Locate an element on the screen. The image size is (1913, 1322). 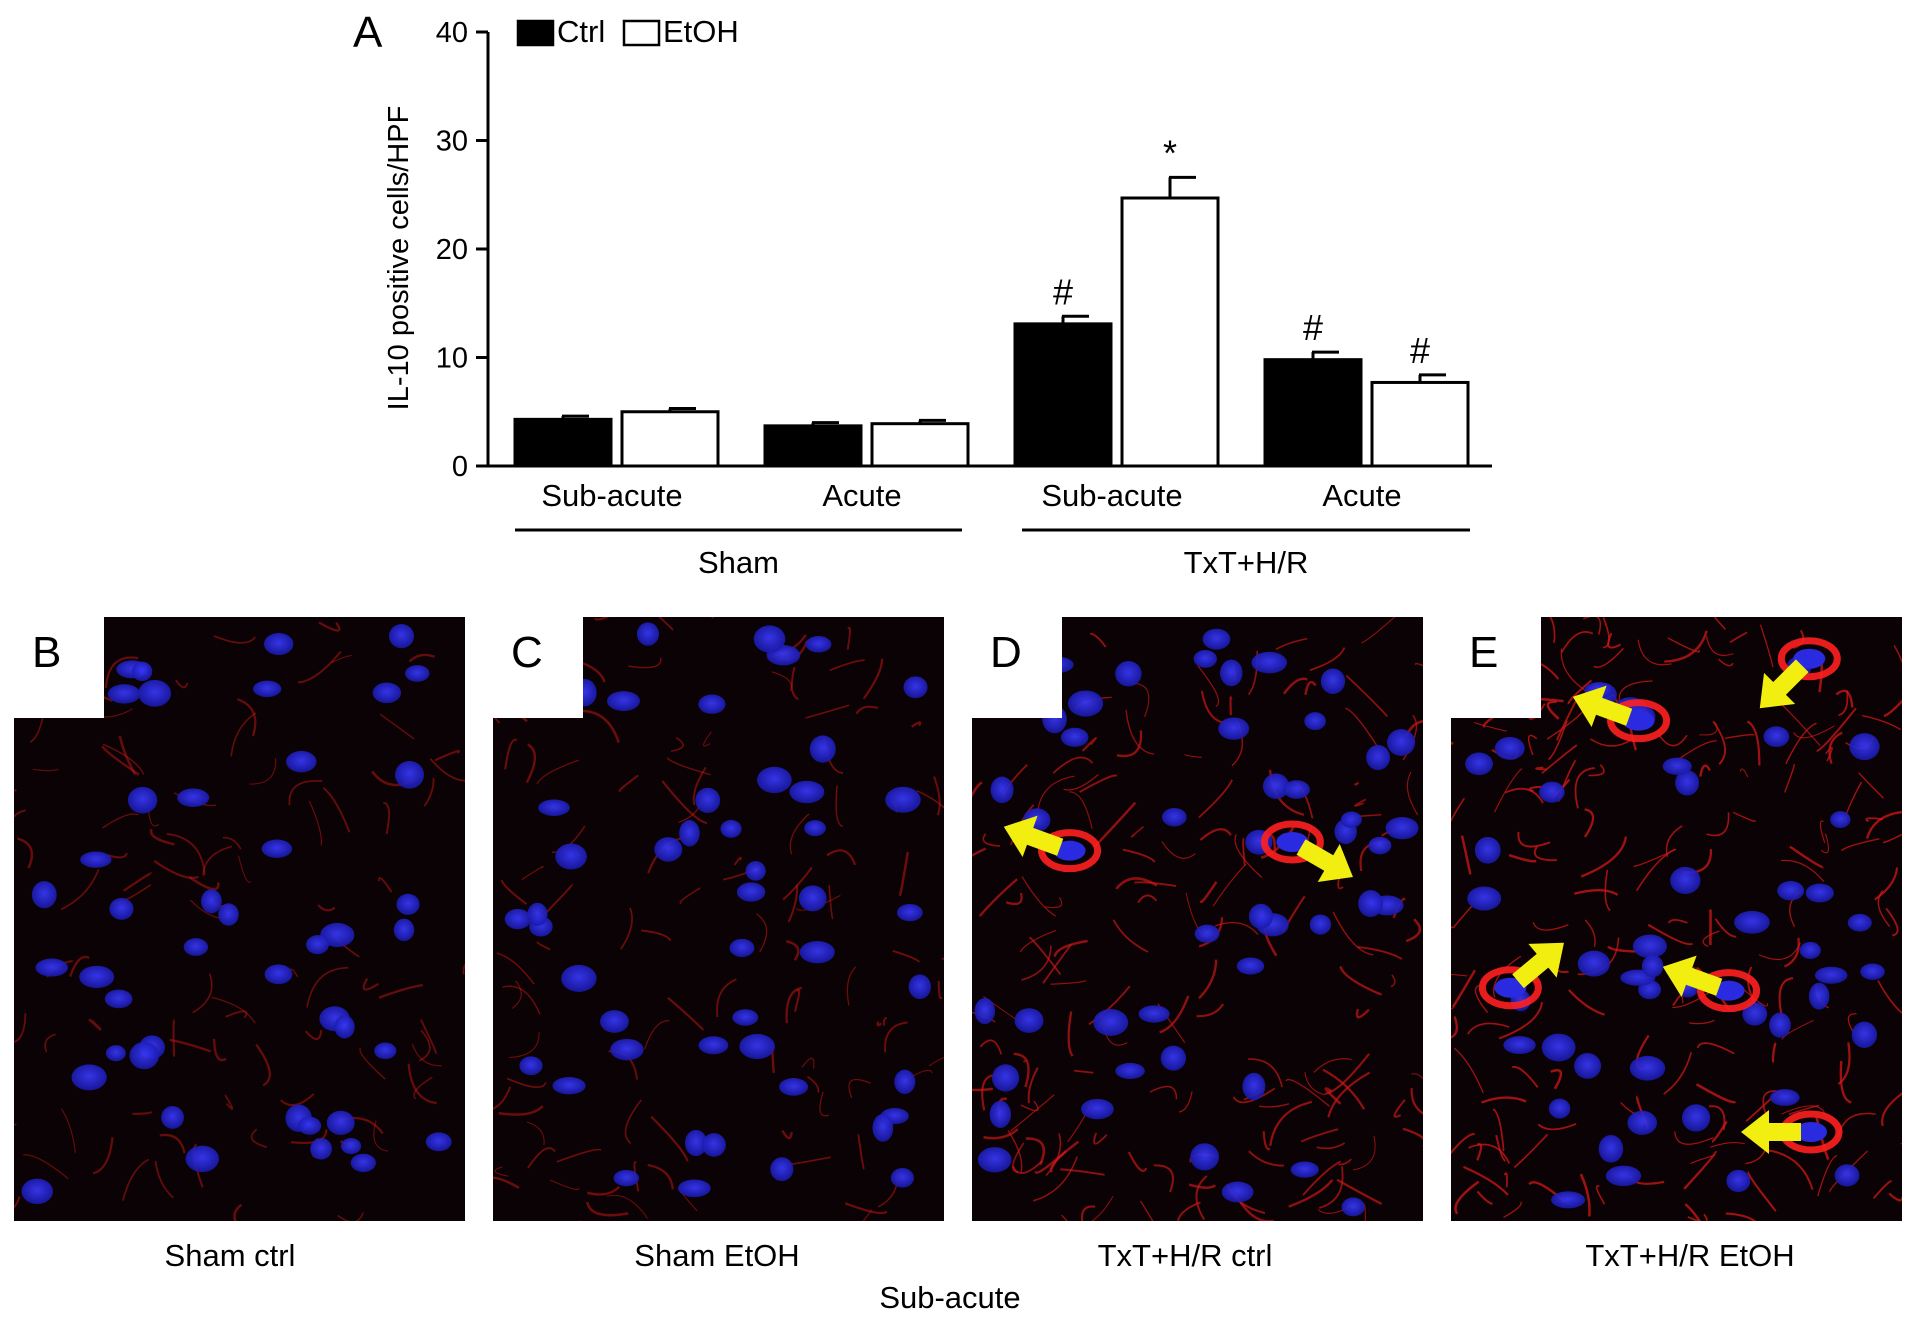
bar-group-etoh-2: * is located at coordinates (1170, 300).